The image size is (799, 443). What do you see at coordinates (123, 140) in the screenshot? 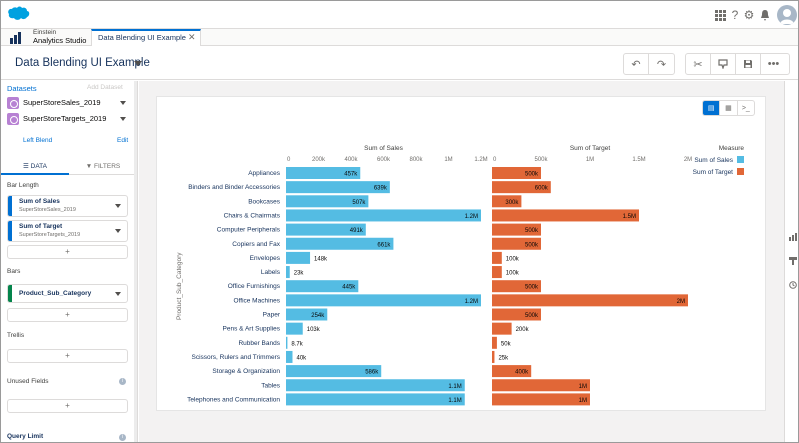
I see `edit-blend-link: Edit` at bounding box center [123, 140].